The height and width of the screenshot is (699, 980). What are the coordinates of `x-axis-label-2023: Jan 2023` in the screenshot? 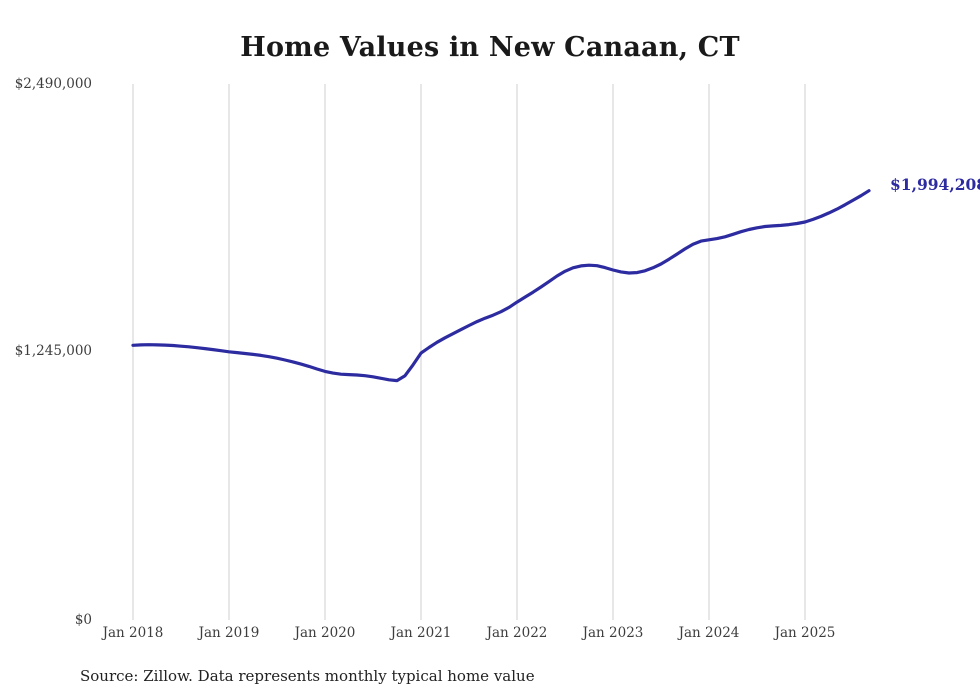 It's located at (613, 633).